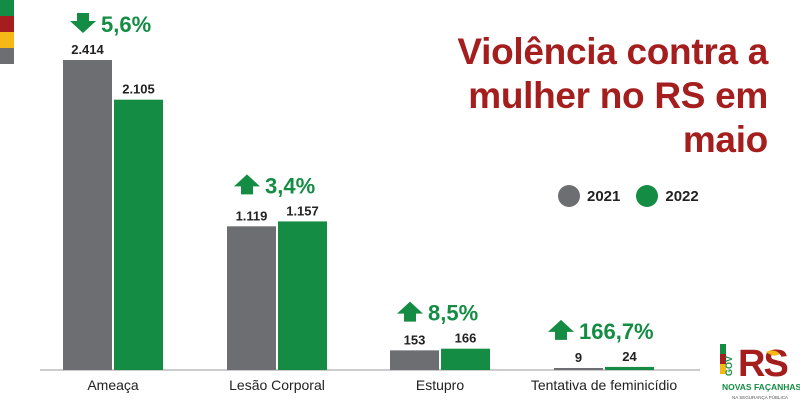 The width and height of the screenshot is (800, 410). What do you see at coordinates (7, 40) in the screenshot?
I see `stripe-yellow` at bounding box center [7, 40].